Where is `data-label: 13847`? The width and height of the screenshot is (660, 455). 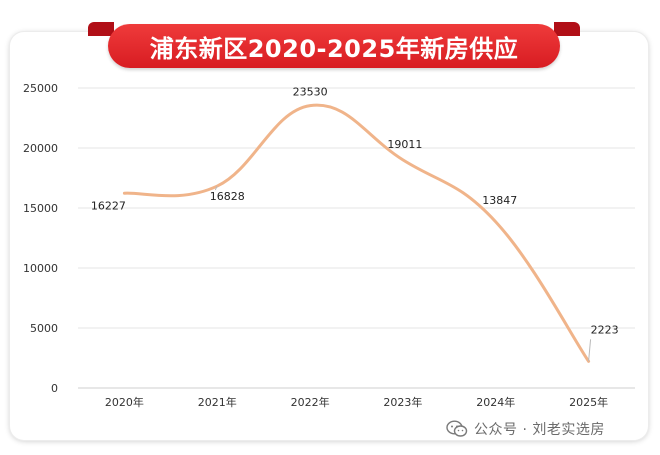
data-label: 13847 is located at coordinates (499, 200).